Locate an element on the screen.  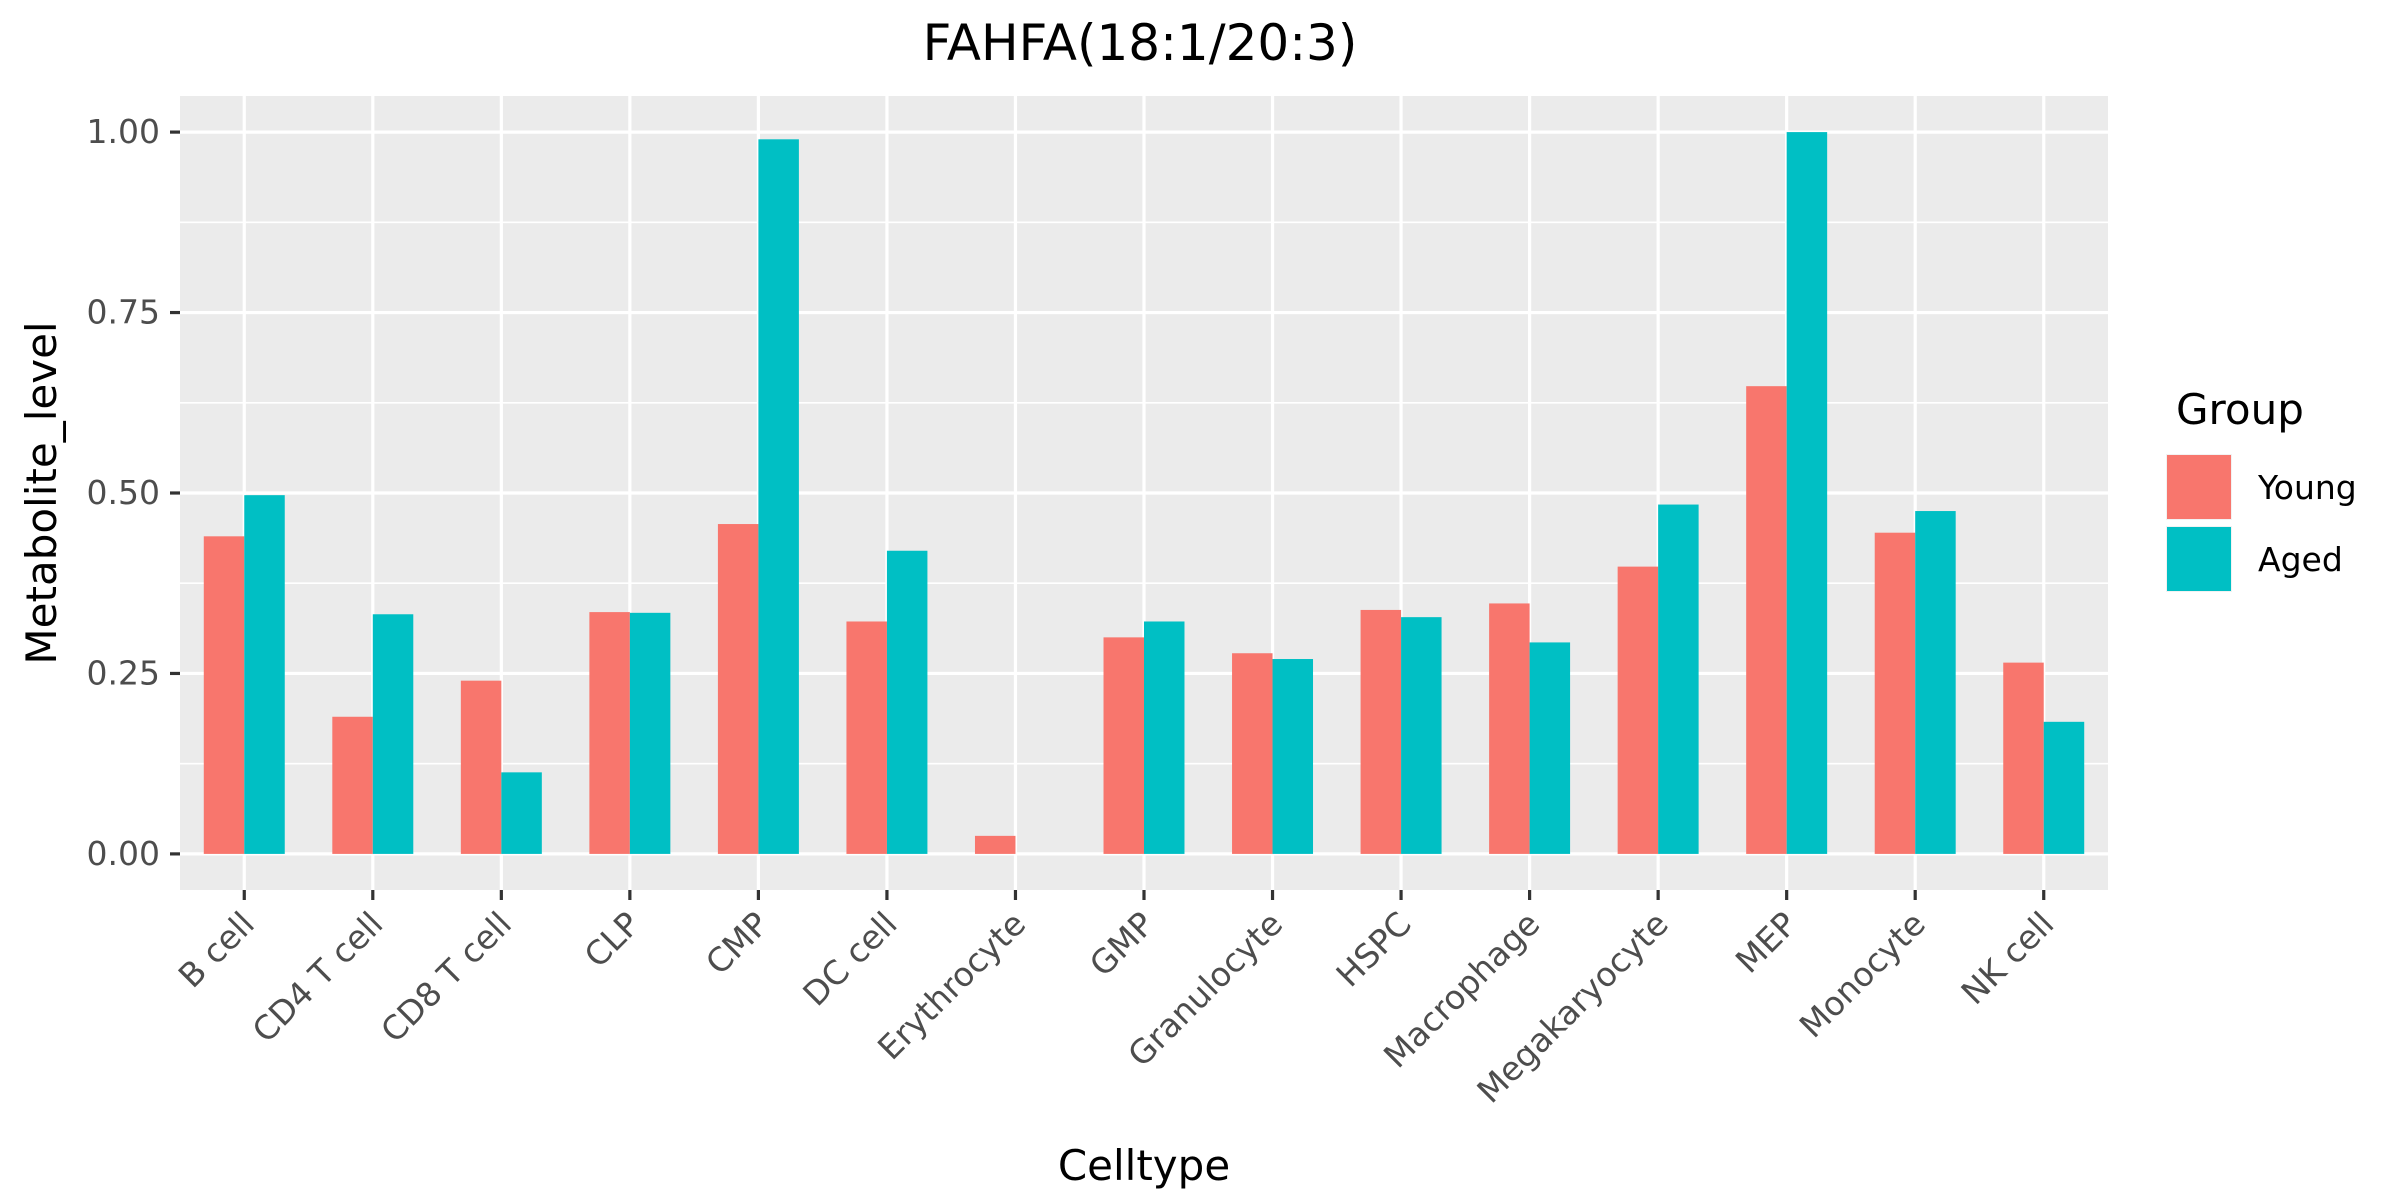
bar-young-gmp is located at coordinates (1123, 745).